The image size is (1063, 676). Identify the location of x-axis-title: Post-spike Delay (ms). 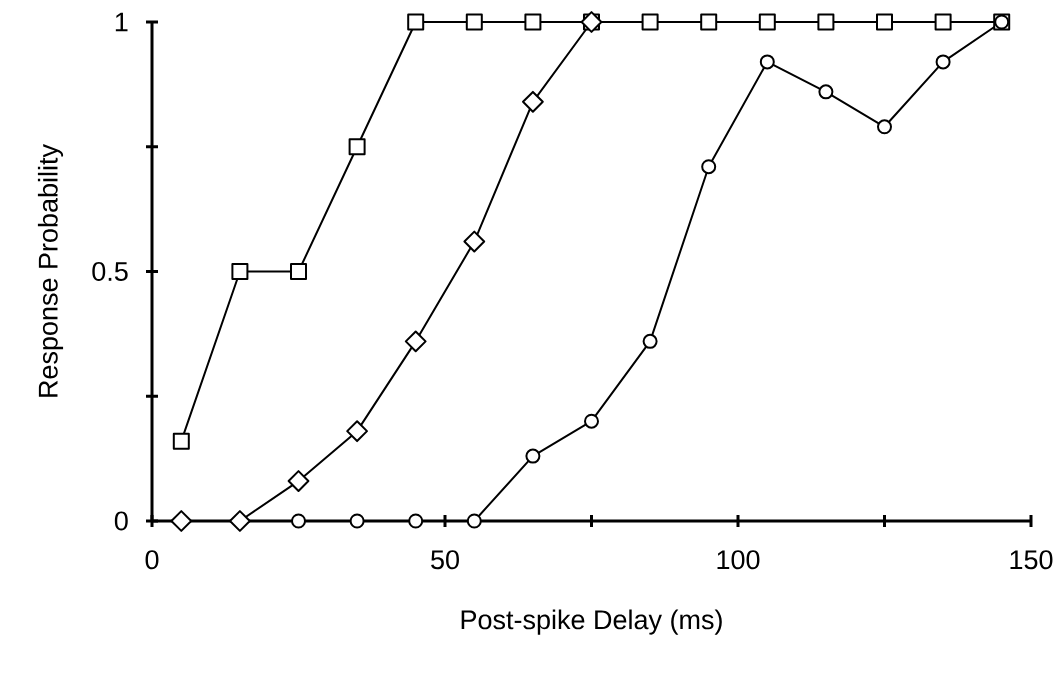
(591, 622).